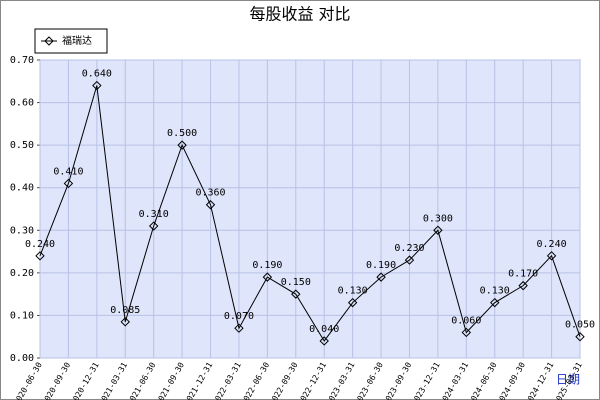  What do you see at coordinates (125, 310) in the screenshot?
I see `data-label: 0.085` at bounding box center [125, 310].